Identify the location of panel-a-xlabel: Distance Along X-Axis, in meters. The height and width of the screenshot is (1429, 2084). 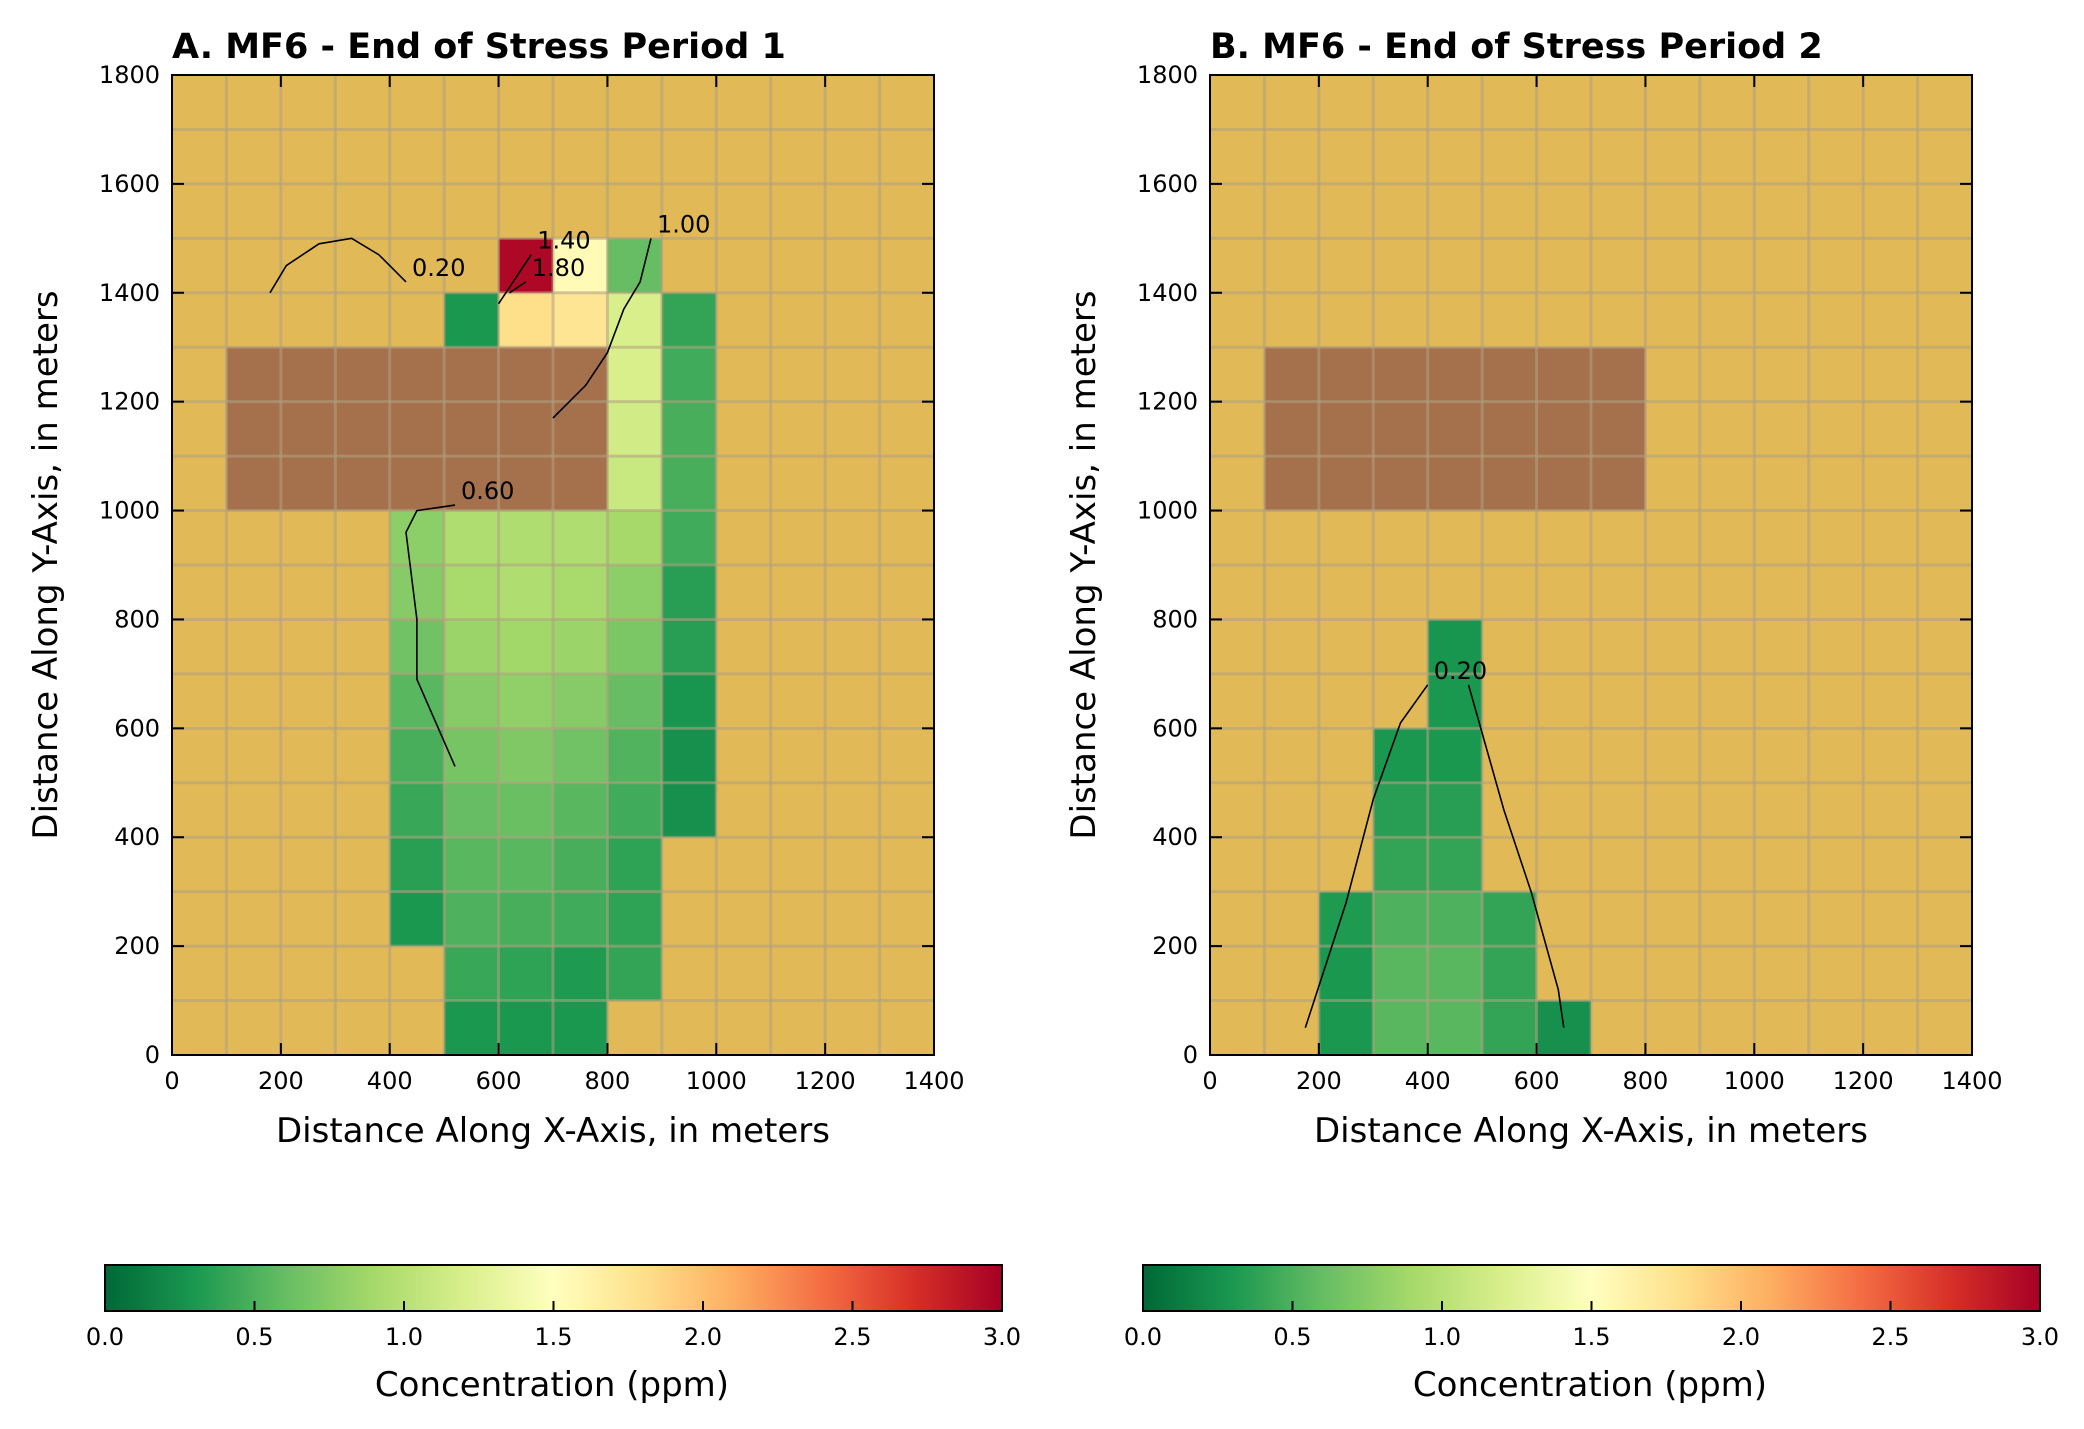
(553, 1131).